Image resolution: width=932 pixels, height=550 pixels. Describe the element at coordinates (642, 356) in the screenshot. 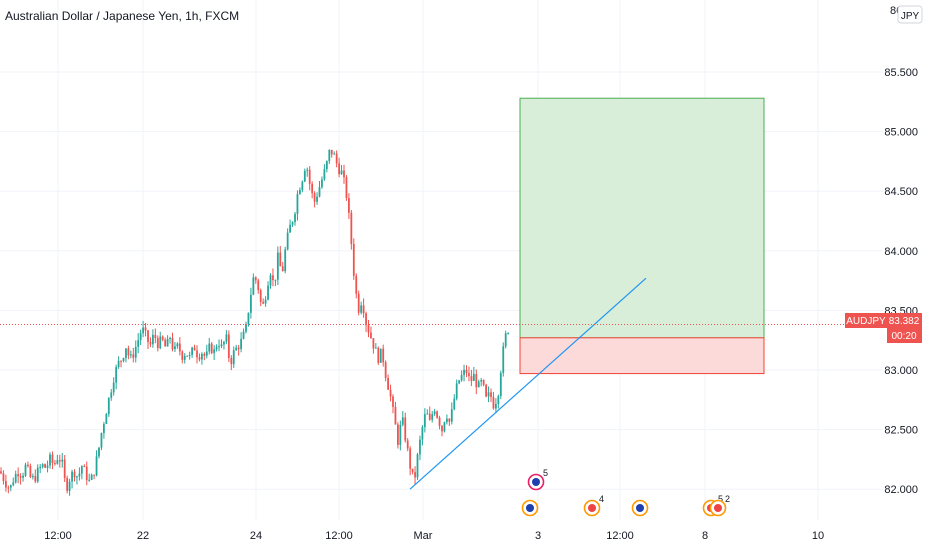

I see `stop-loss-zone` at that location.